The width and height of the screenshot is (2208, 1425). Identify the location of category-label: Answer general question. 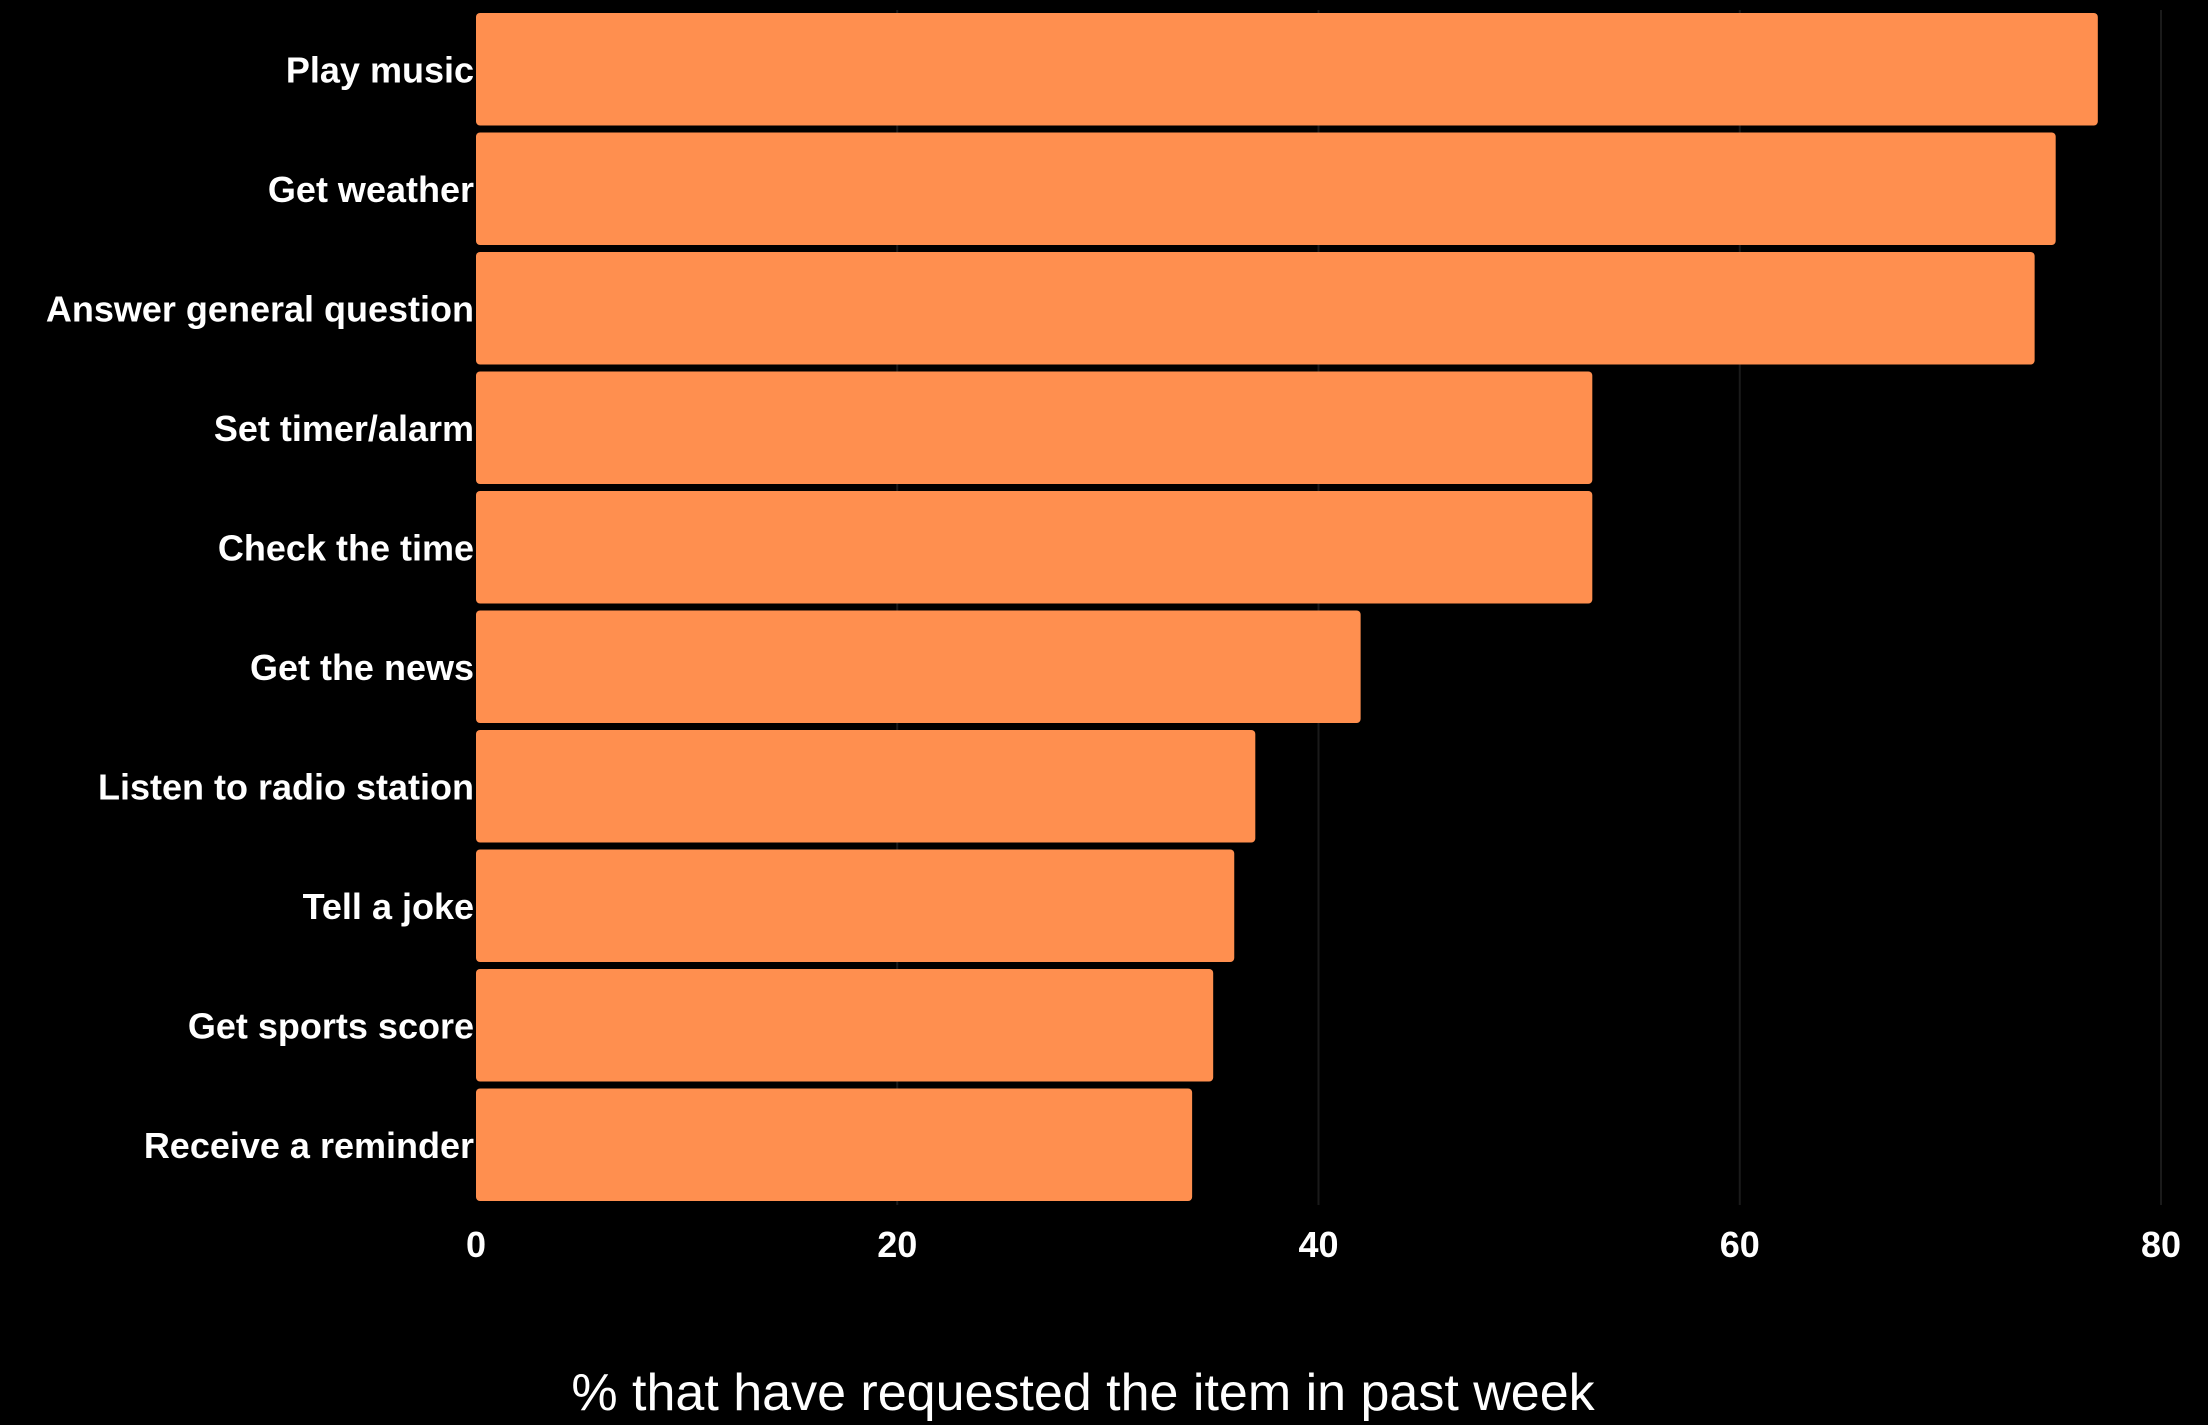
(260, 308).